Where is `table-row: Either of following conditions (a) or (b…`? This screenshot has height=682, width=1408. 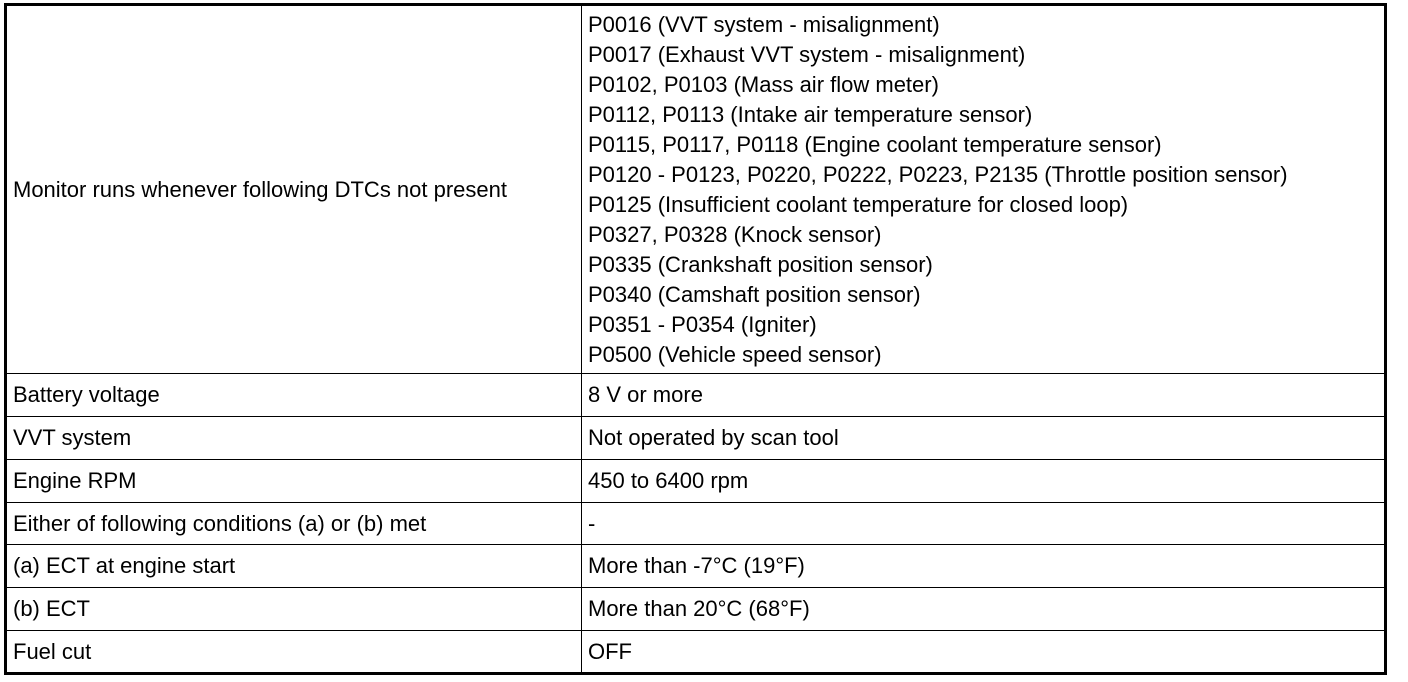
table-row: Either of following conditions (a) or (b… is located at coordinates (695, 523).